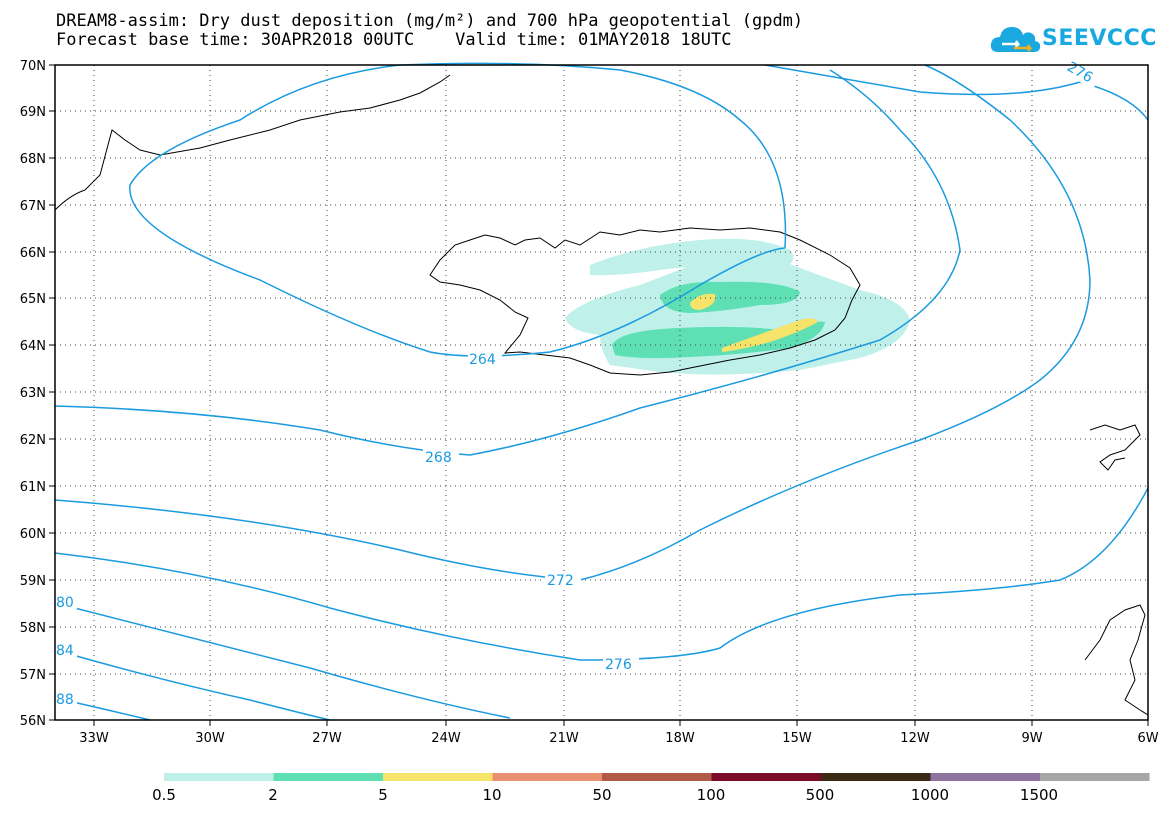  What do you see at coordinates (956, 92) in the screenshot?
I see `contour-276b` at bounding box center [956, 92].